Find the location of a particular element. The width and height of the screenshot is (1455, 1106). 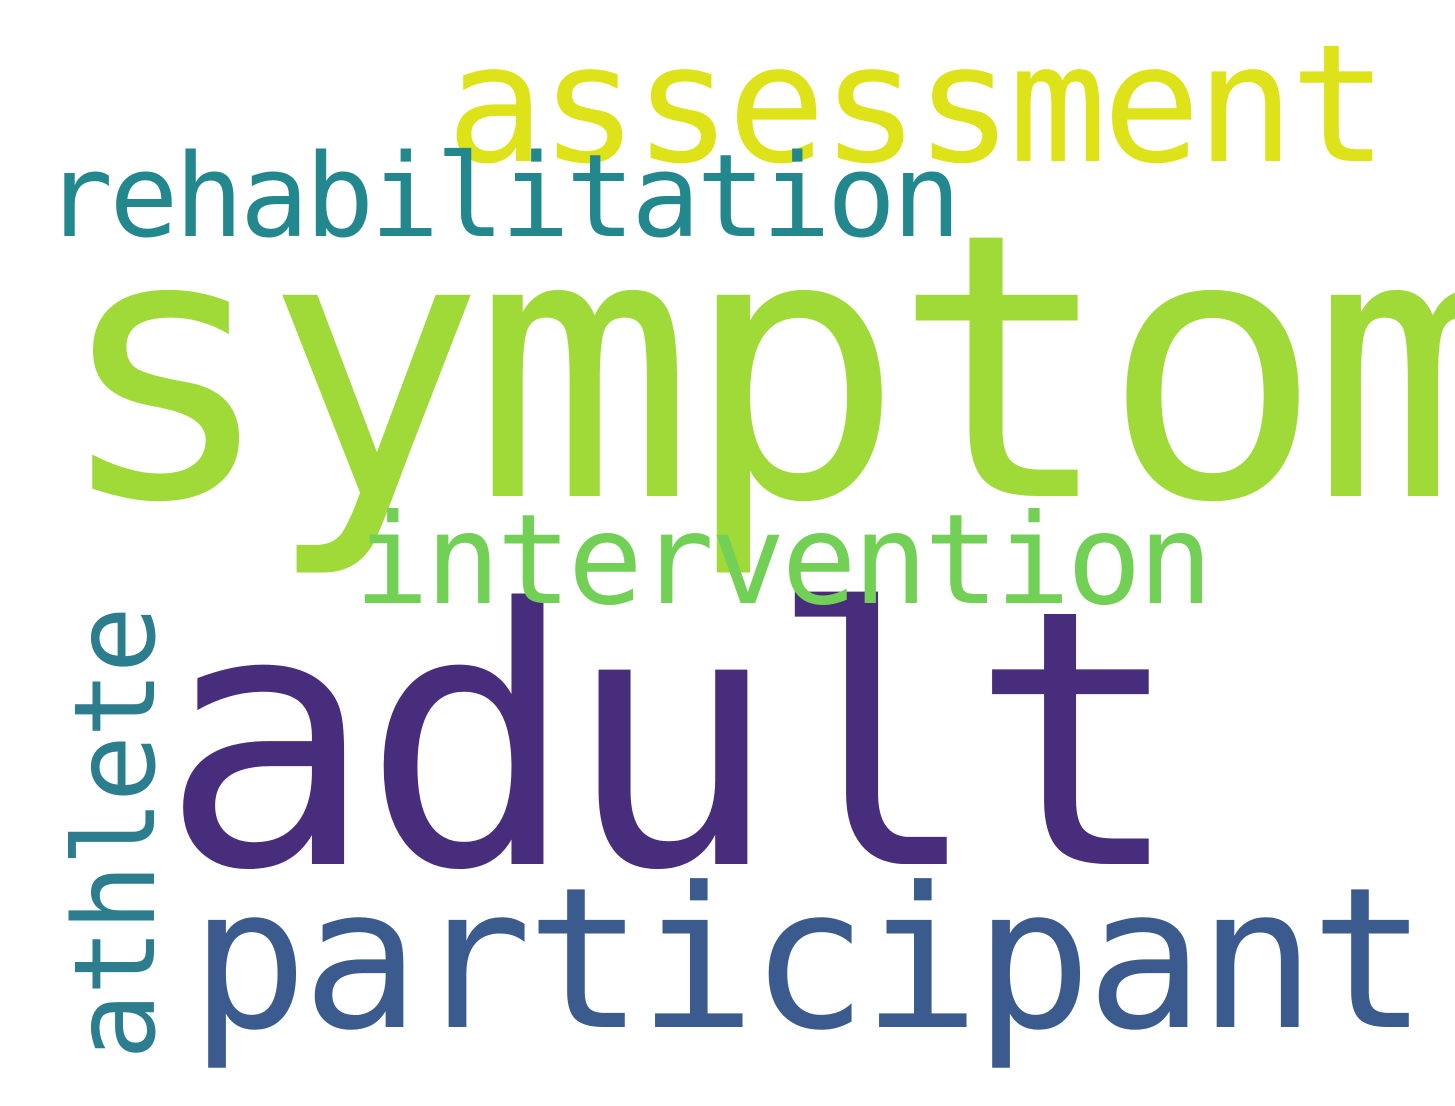

word-athlete: athlete is located at coordinates (116, 834).